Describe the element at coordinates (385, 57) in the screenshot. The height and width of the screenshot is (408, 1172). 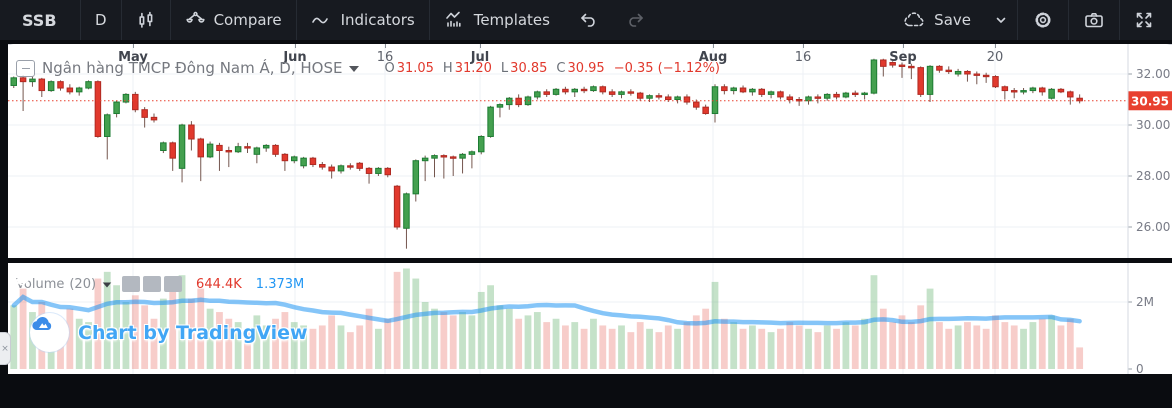
I see `time-axis-label: 16` at that location.